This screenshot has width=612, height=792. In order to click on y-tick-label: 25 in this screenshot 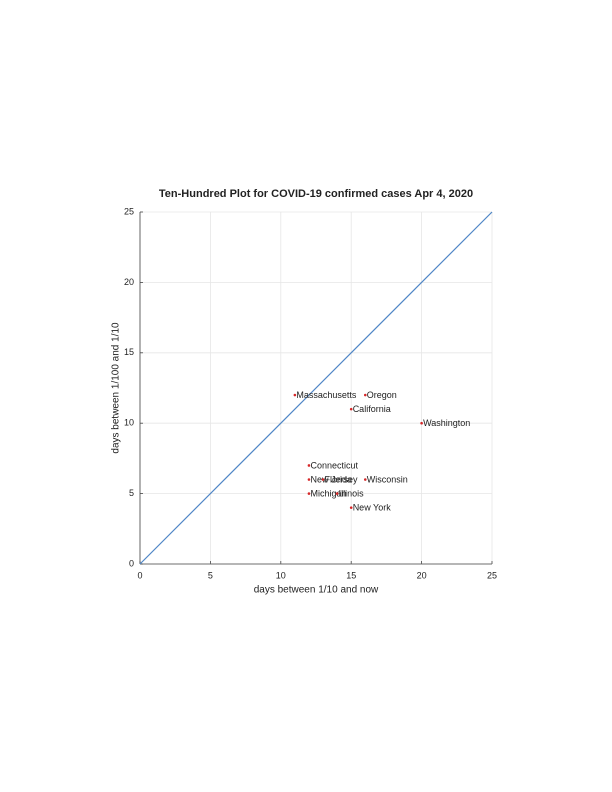, I will do `click(129, 211)`.